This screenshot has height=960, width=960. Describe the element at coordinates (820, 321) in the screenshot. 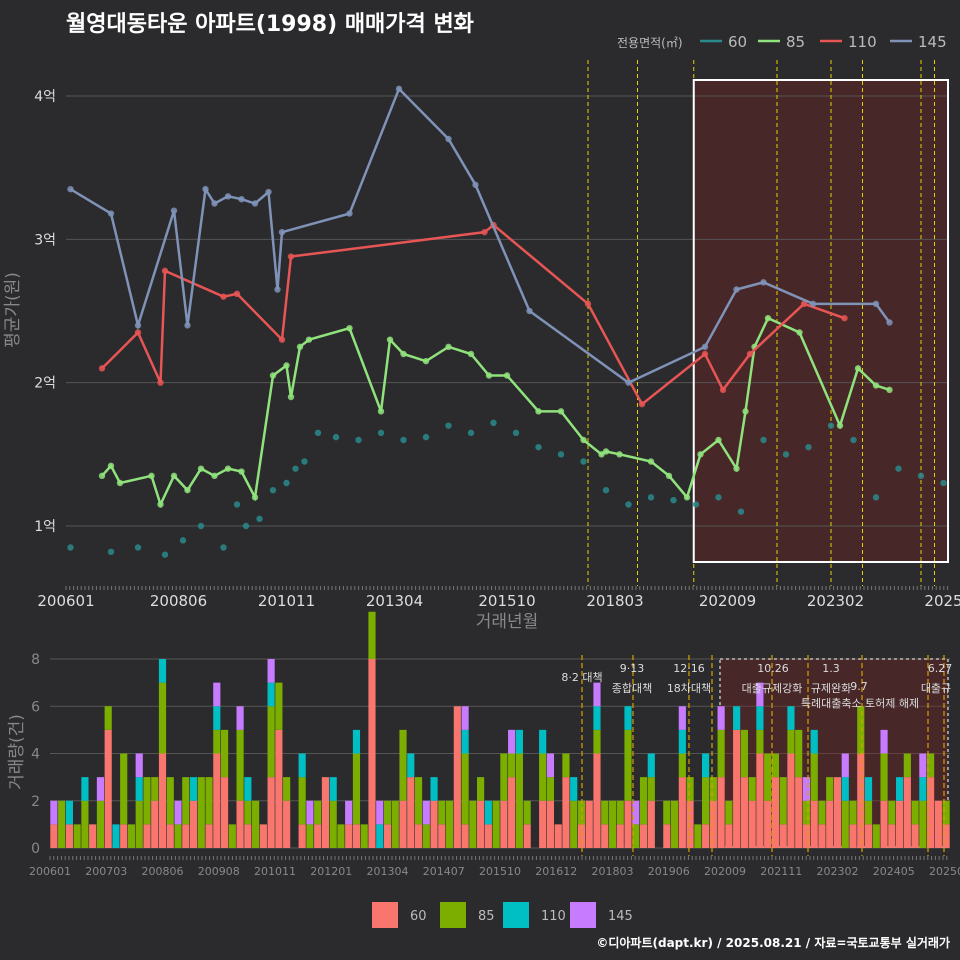

I see `highlight-box` at that location.